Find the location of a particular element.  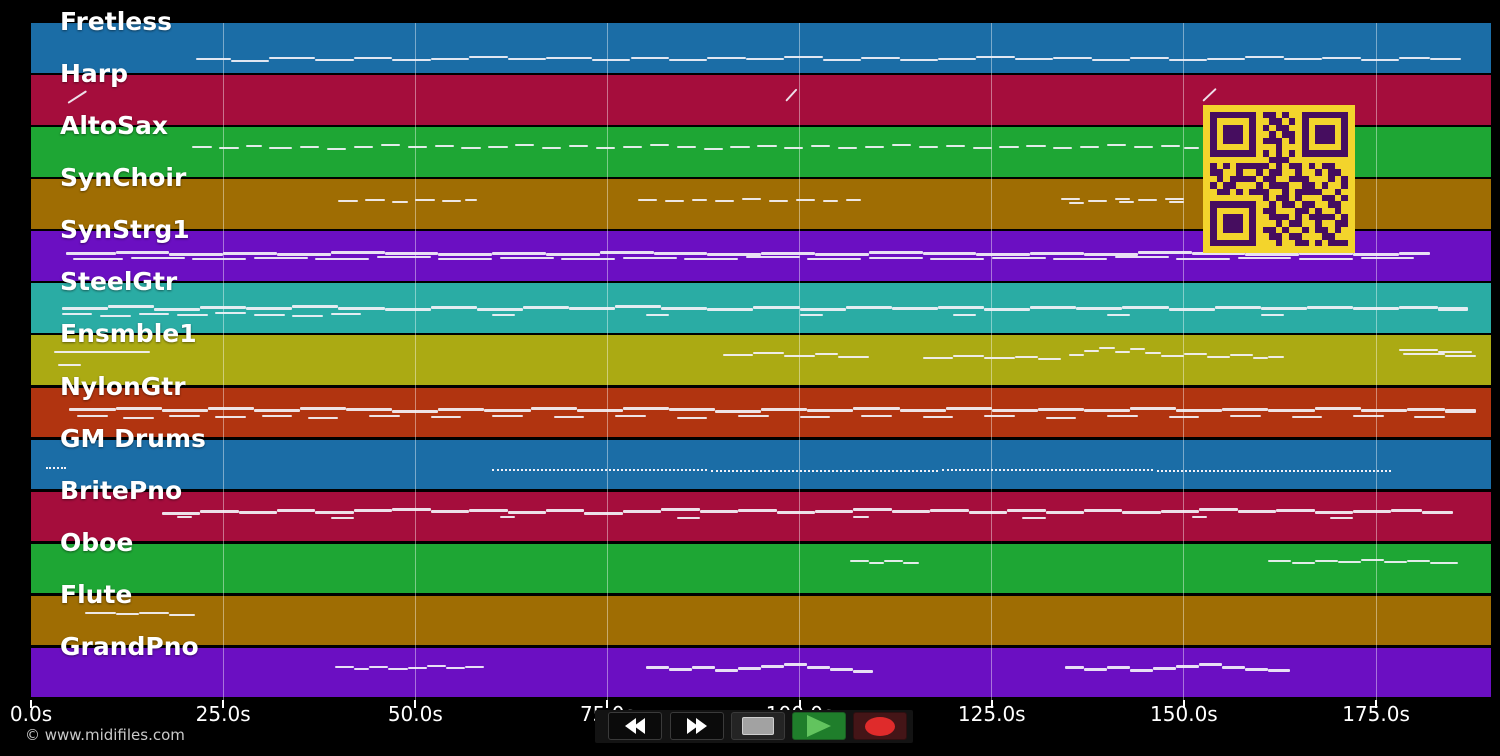

track-label-steelgtr: SteelGtr is located at coordinates (119, 282).